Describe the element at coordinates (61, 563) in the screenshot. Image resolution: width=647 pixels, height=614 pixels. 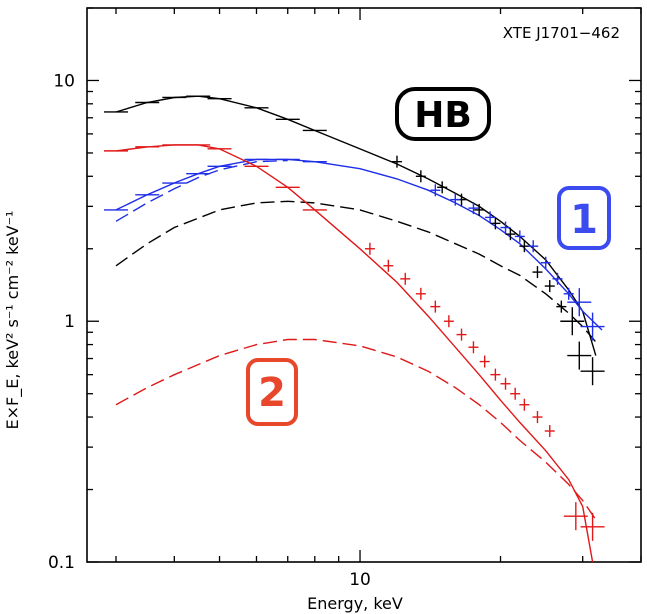
I see `y-tick-label: 0.1` at that location.